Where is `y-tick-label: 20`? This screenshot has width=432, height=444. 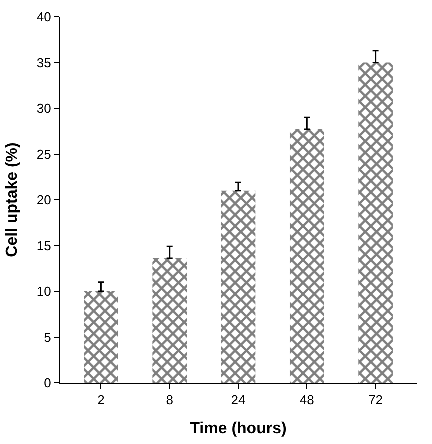
y-tick-label: 20 is located at coordinates (44, 200).